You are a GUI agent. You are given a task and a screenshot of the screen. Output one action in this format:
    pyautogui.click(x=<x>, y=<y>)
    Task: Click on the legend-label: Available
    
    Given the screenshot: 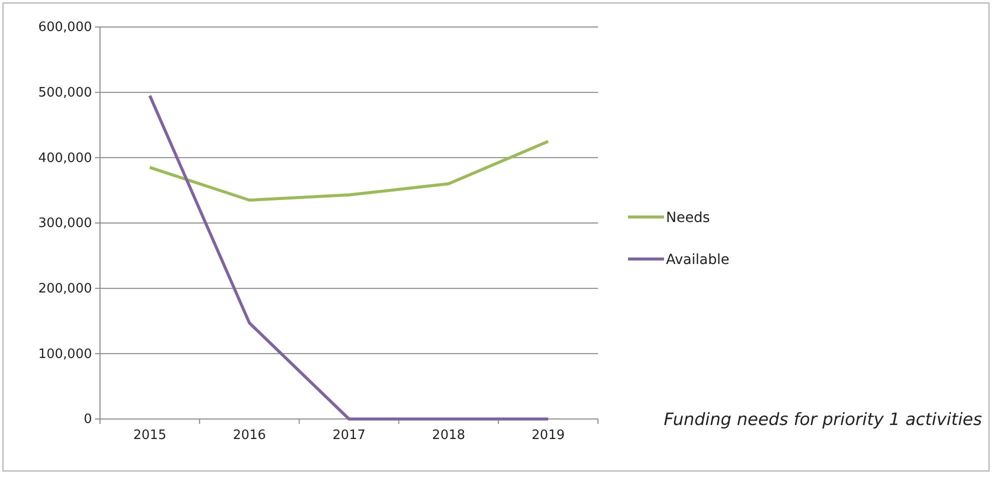 What is the action you would take?
    pyautogui.click(x=698, y=260)
    